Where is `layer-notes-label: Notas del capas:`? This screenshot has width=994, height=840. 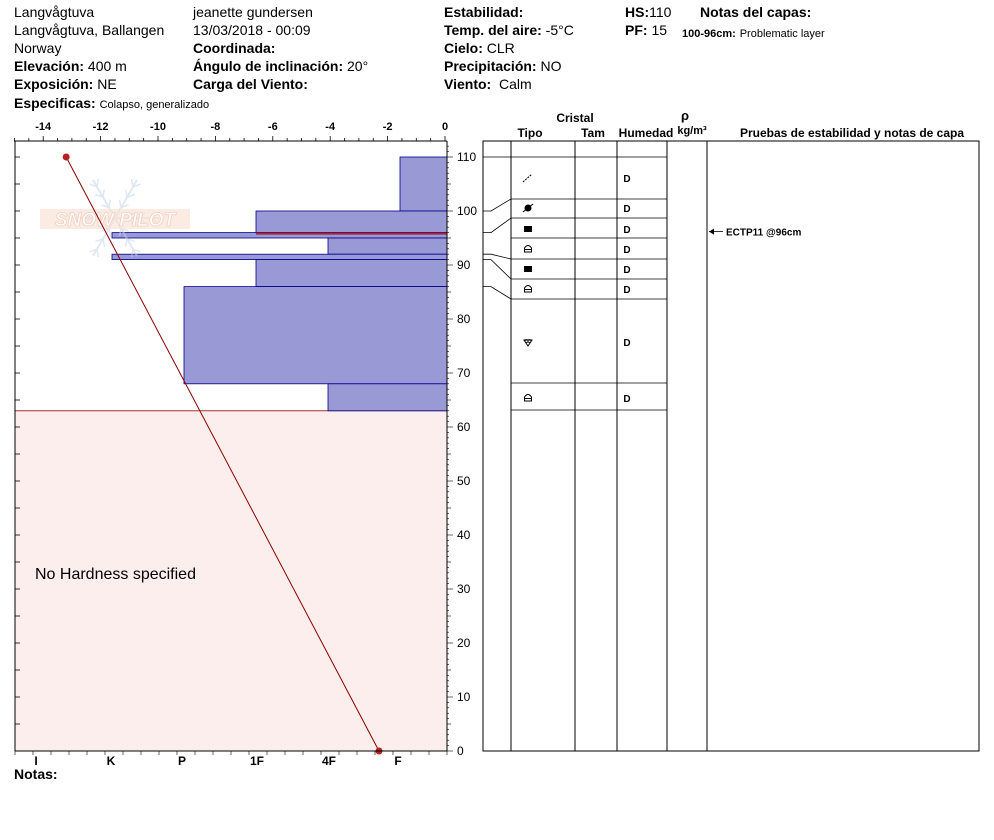 layer-notes-label: Notas del capas: is located at coordinates (756, 12).